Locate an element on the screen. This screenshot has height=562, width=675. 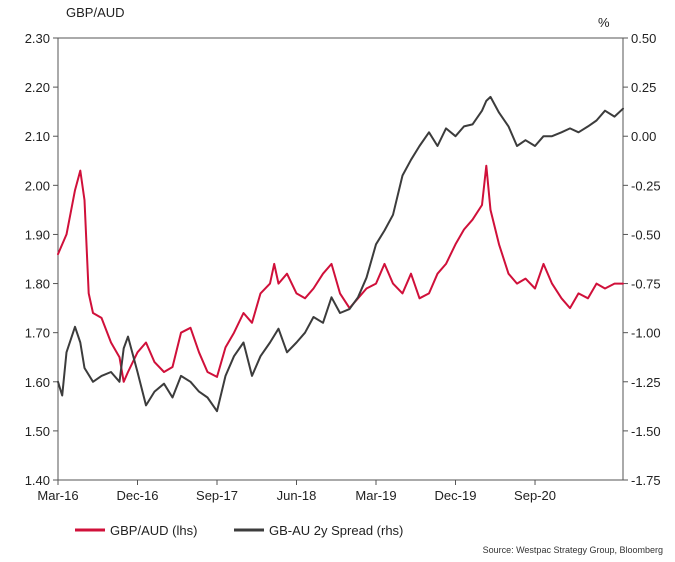
left-axis-ticks: 1.40 1.50 1.60 1.70 1.80 1.90 2.00 2.10 2.20 2.30 is located at coordinates (41, 259).